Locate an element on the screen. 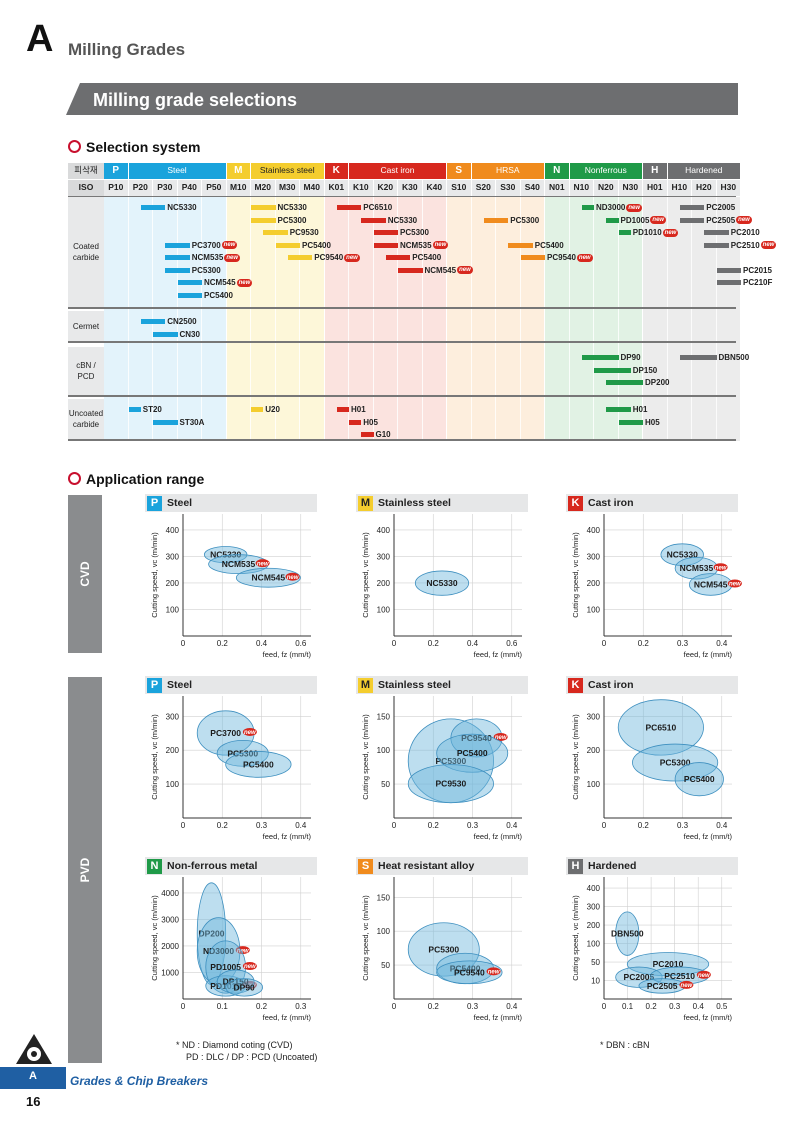 Image resolution: width=794 pixels, height=1123 pixels. y-tick-label: 1000 is located at coordinates (170, 972).